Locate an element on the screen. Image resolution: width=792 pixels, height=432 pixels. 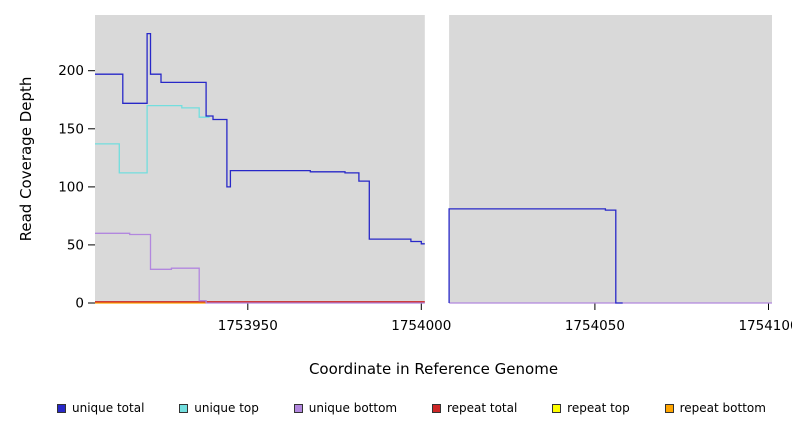
legend-item-repeat-top: repeat top is located at coordinates (591, 408).